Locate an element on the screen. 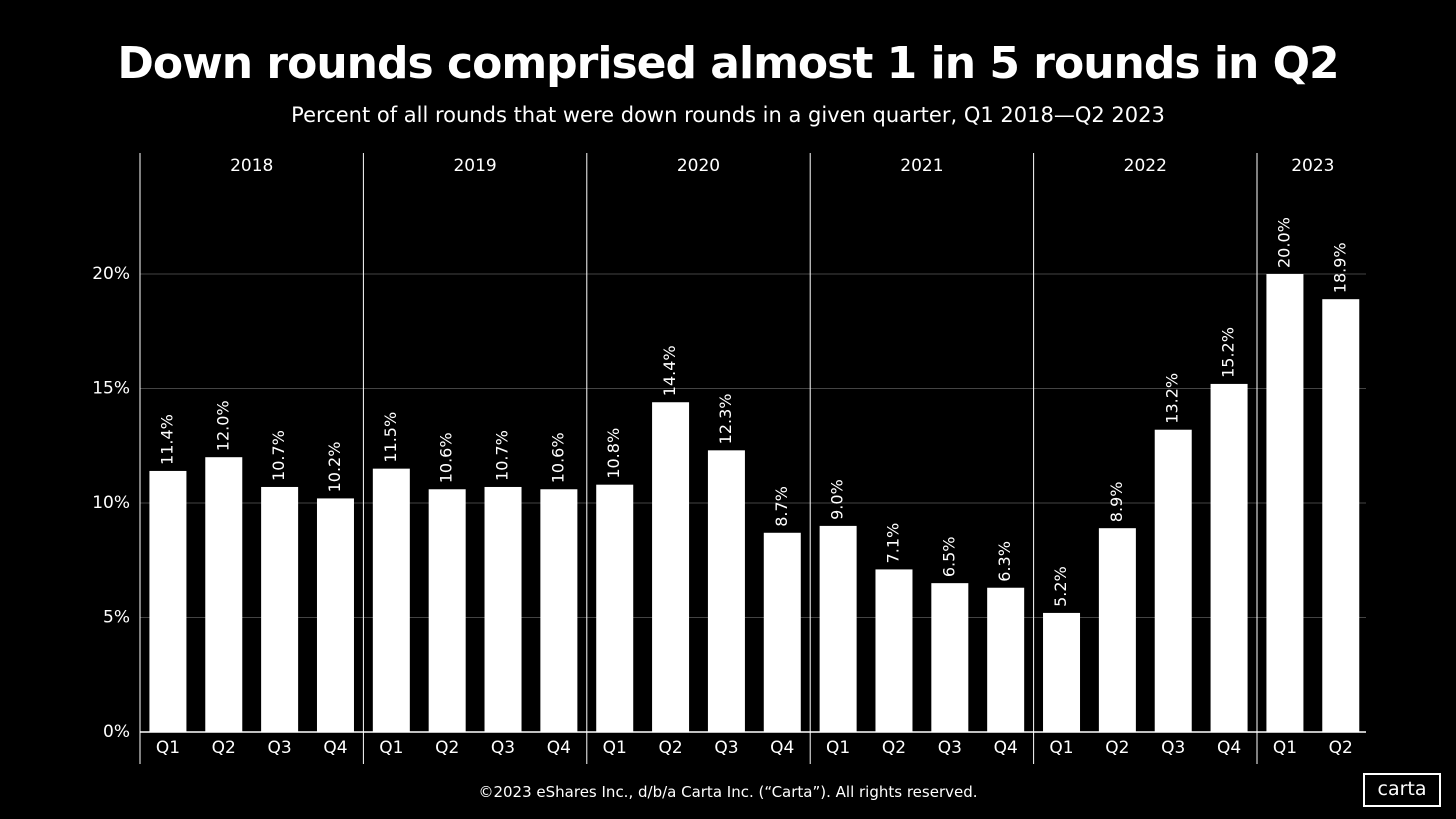  data-label: 7.1% is located at coordinates (892, 543).